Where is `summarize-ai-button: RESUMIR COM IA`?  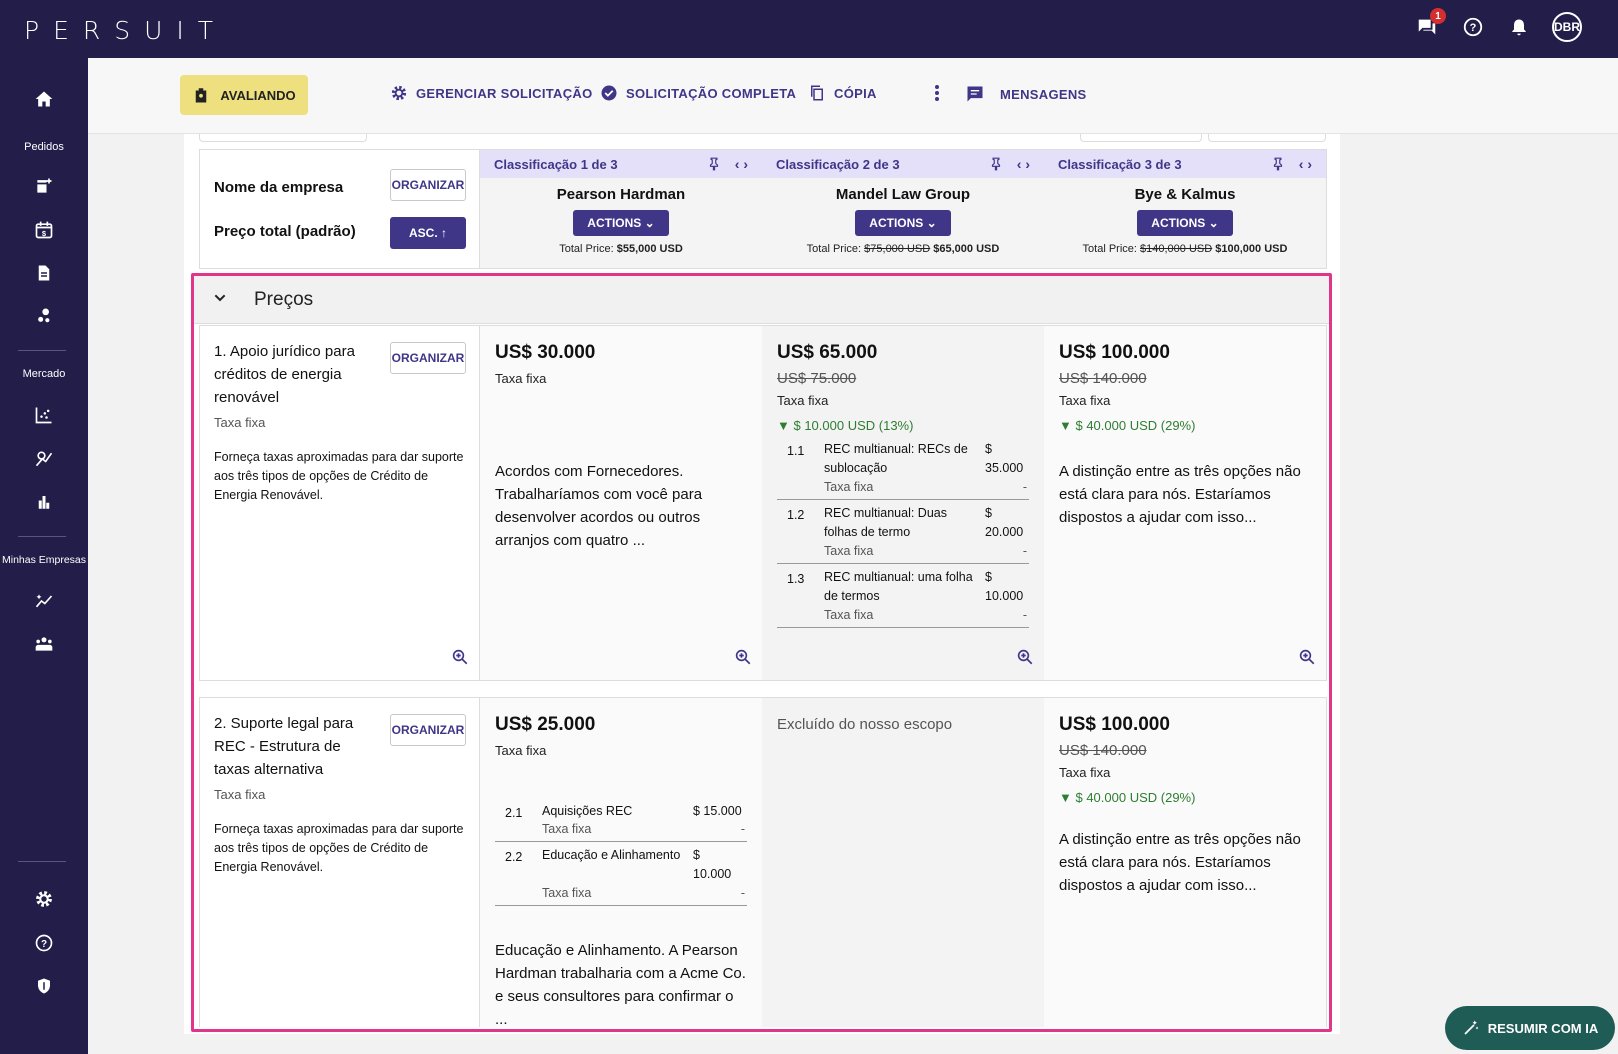
summarize-ai-button: RESUMIR COM IA is located at coordinates (1530, 1028).